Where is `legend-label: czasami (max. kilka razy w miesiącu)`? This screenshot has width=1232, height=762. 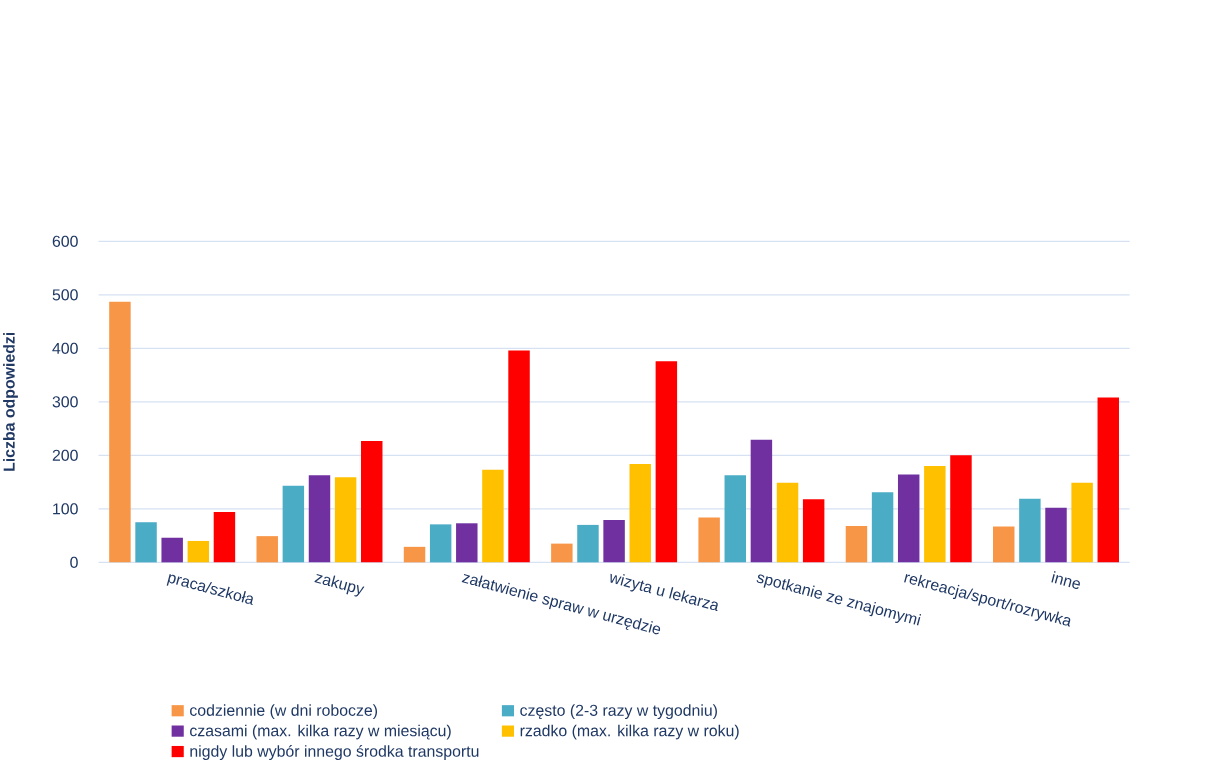 legend-label: czasami (max. kilka razy w miesiącu) is located at coordinates (320, 732).